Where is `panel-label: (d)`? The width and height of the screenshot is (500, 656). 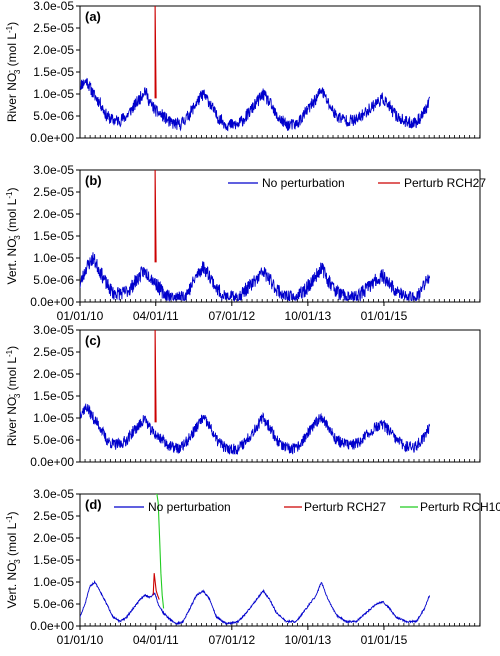
panel-label: (d) is located at coordinates (93, 504).